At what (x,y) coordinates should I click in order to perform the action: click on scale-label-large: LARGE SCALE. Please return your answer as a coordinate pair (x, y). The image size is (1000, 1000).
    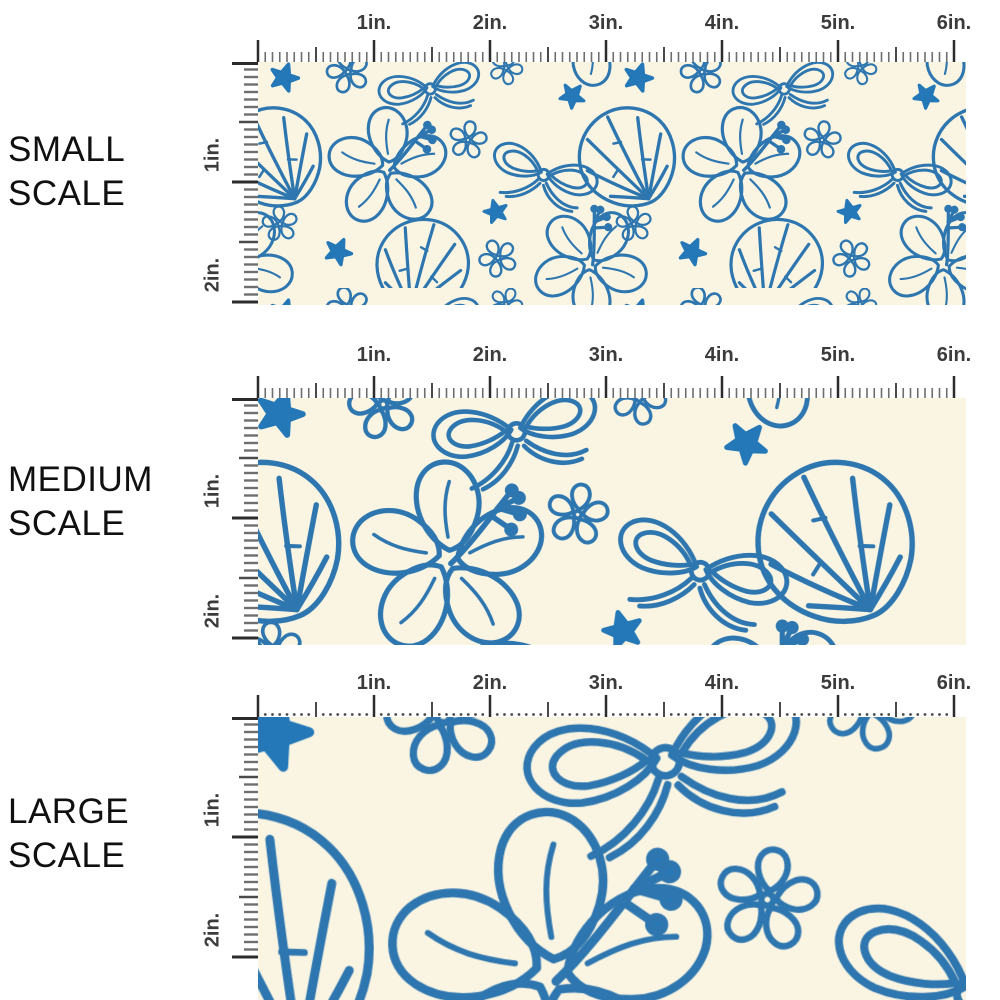
    Looking at the image, I should click on (68, 834).